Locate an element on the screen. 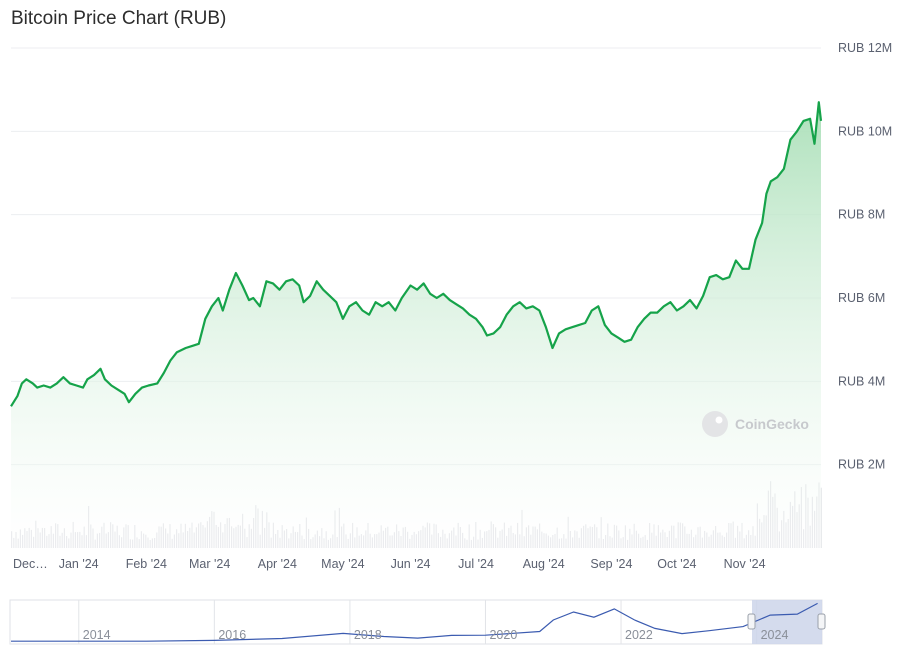  x-tick-label: May '24 is located at coordinates (342, 564).